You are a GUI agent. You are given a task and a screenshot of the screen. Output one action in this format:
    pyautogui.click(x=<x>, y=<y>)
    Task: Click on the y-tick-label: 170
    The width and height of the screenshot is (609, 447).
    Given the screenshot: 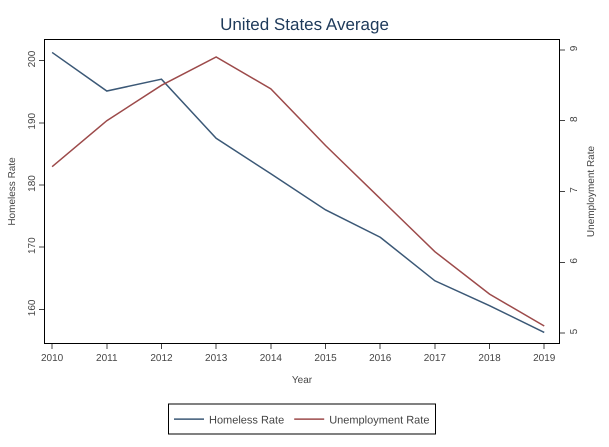 What is the action you would take?
    pyautogui.click(x=32, y=245)
    